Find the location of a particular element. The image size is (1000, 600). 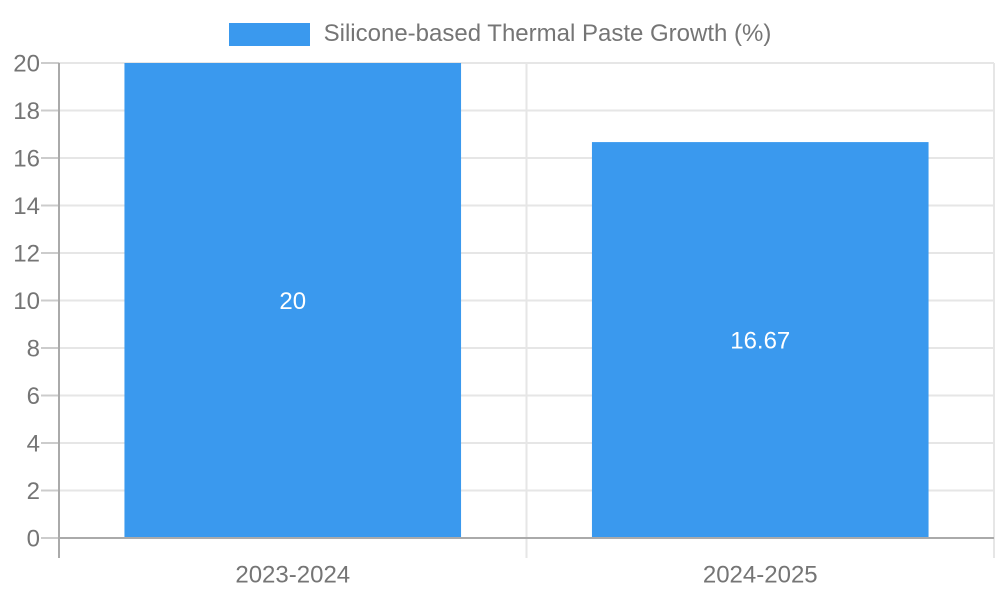

y-tick-label: 20 is located at coordinates (26, 64).